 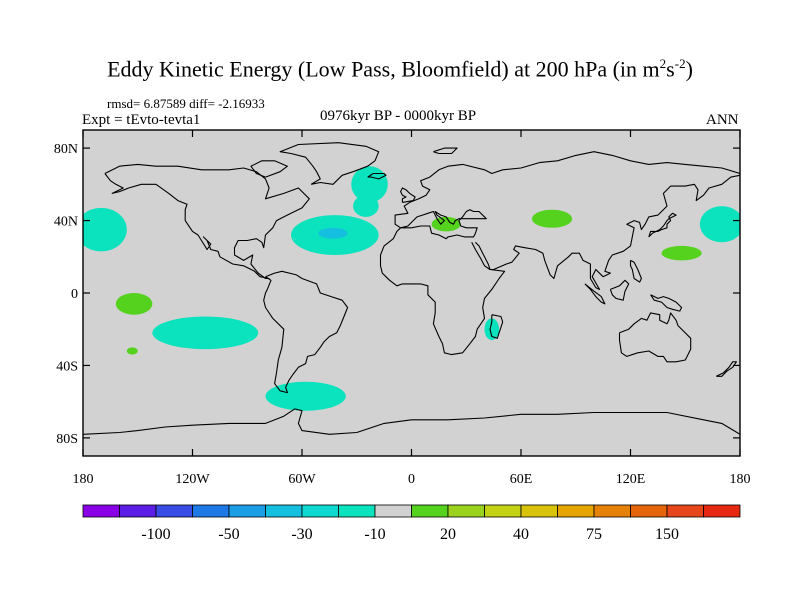 I want to click on lon-tick-label: 120W, so click(x=192, y=479).